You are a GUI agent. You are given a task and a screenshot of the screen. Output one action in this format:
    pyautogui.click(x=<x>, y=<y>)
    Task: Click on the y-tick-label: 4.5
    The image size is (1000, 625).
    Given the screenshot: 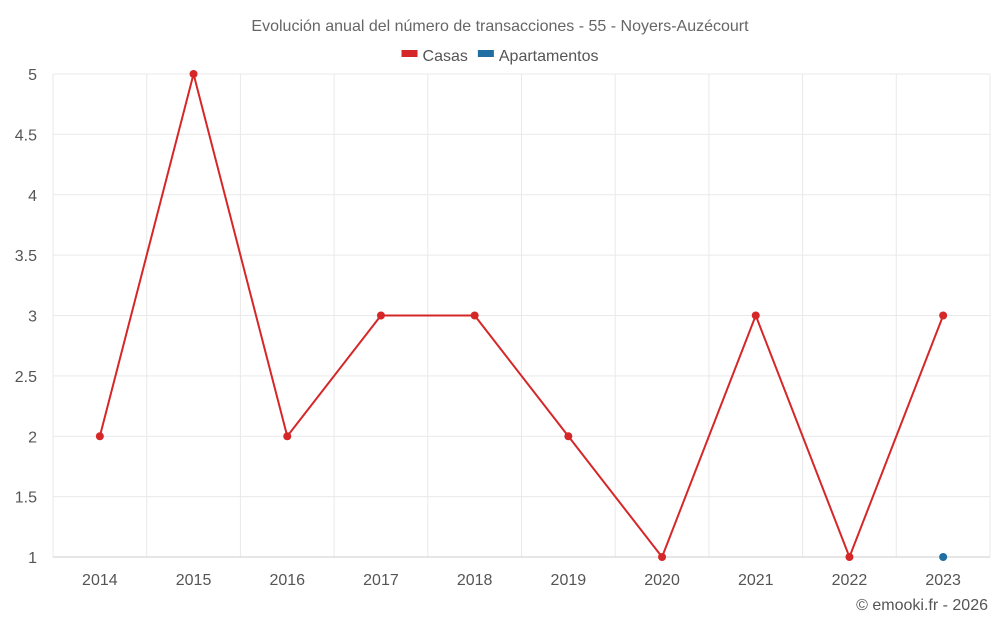 What is the action you would take?
    pyautogui.click(x=26, y=135)
    